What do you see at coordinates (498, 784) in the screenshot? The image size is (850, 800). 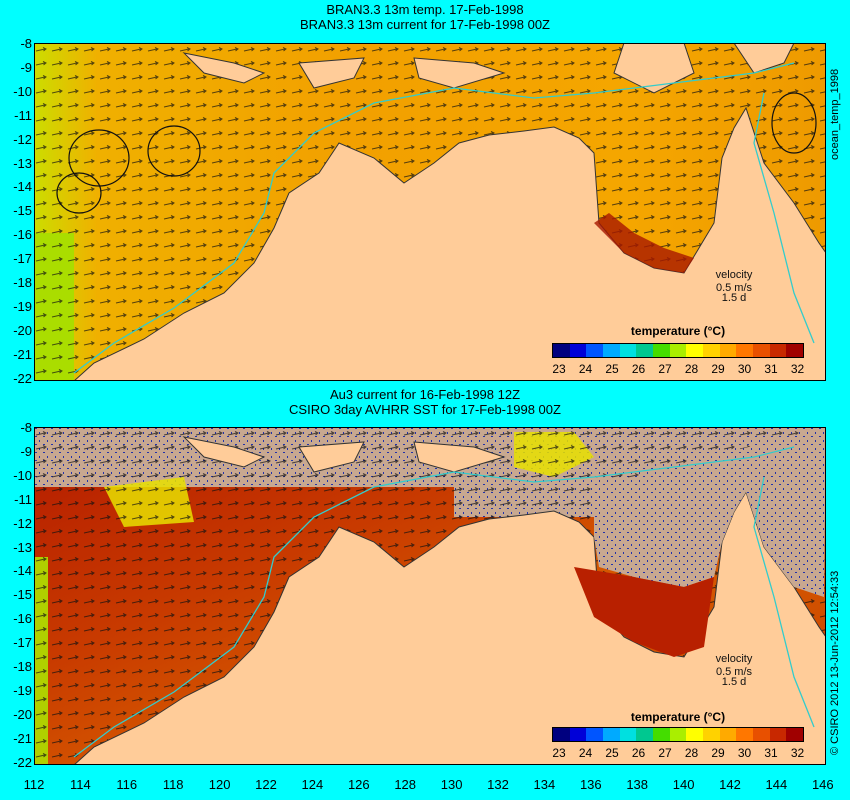 I see `x-tick: 132` at bounding box center [498, 784].